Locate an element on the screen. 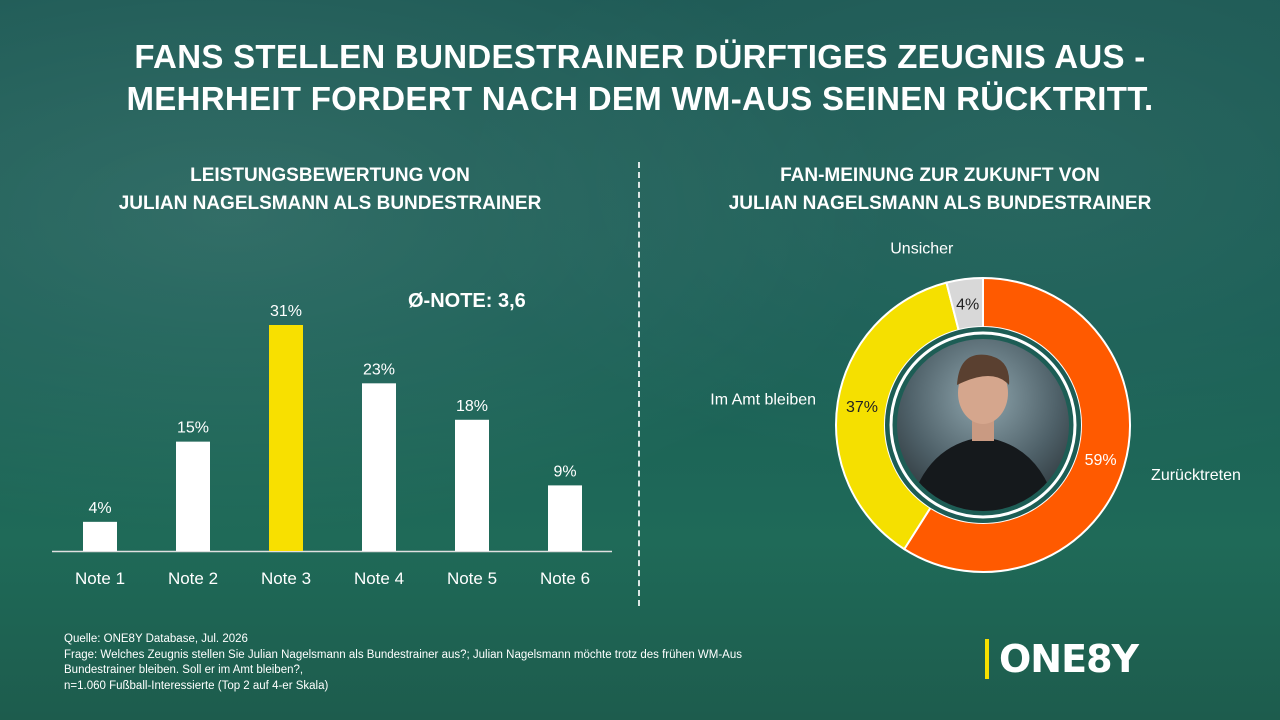 The width and height of the screenshot is (1280, 720). donut-category-label-1: Zurücktreten is located at coordinates (1196, 475).